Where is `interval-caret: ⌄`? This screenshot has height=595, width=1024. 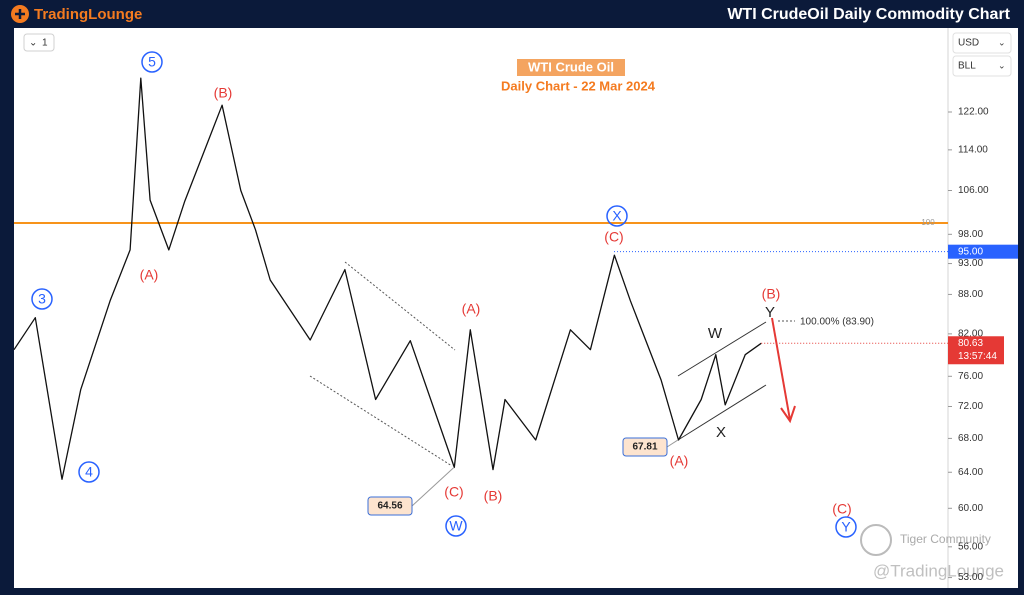 interval-caret: ⌄ is located at coordinates (33, 43).